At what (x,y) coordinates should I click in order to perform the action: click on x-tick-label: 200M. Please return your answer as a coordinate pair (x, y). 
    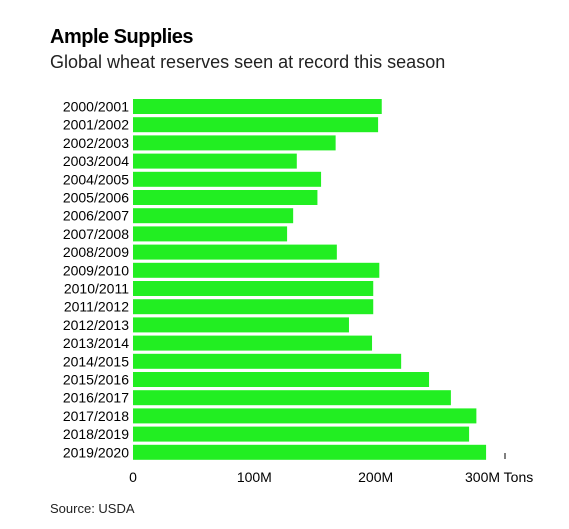
    Looking at the image, I should click on (375, 477).